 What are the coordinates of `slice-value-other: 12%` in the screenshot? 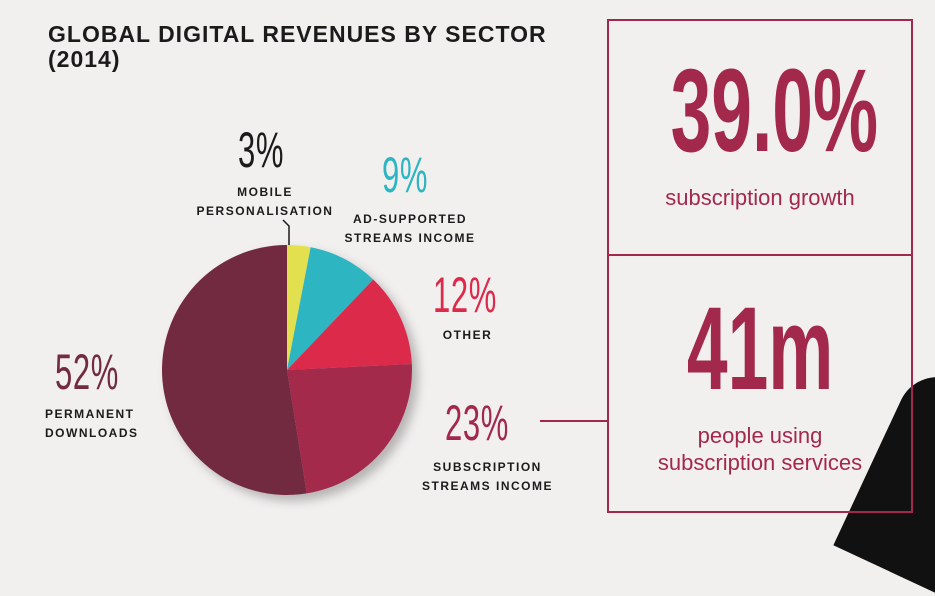 It's located at (465, 295).